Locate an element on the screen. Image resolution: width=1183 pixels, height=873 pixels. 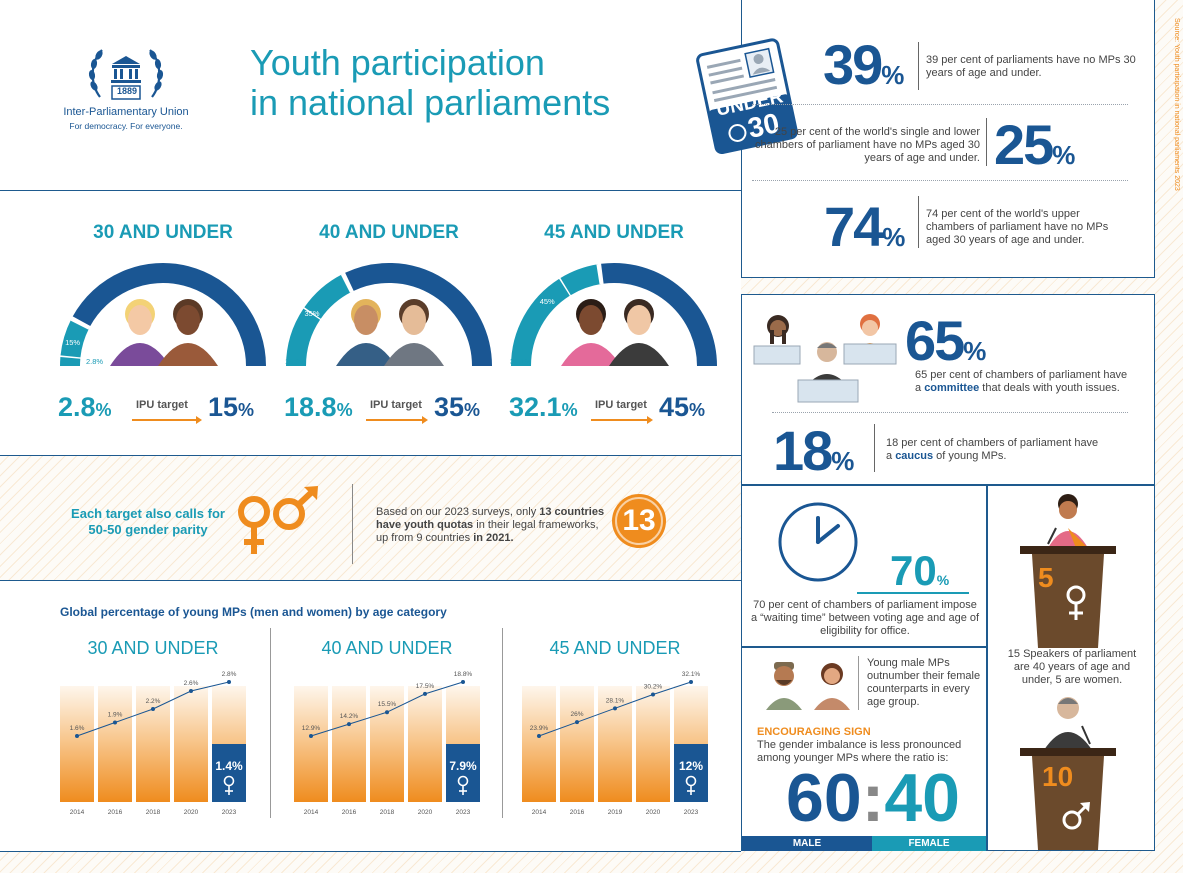
header-panel is located at coordinates (370, 95).